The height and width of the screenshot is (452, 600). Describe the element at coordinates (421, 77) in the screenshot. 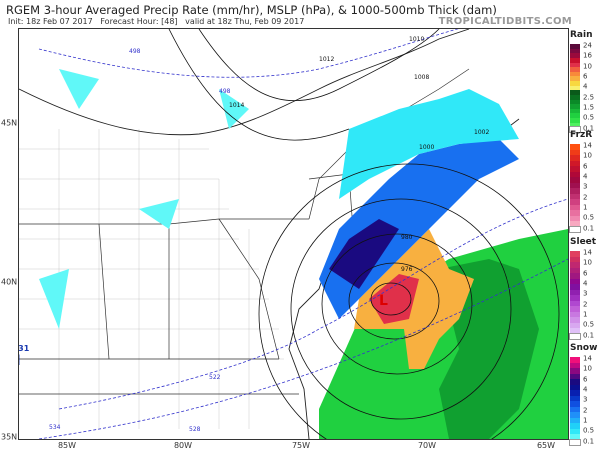

I see `isobar-label: 1008` at that location.